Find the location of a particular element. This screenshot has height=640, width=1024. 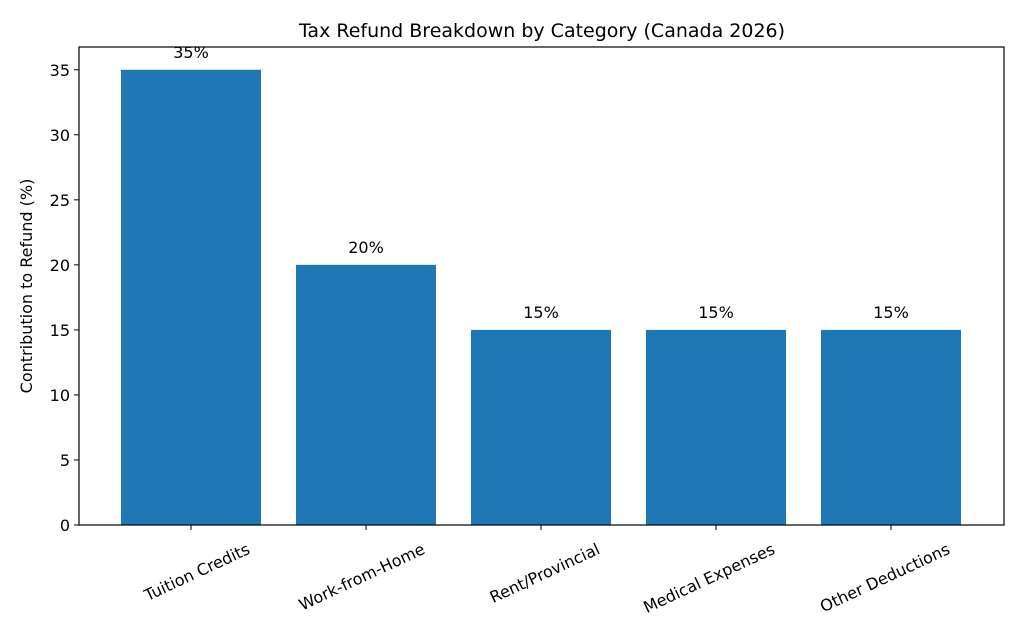

y-tick-label: 30 is located at coordinates (60, 135).